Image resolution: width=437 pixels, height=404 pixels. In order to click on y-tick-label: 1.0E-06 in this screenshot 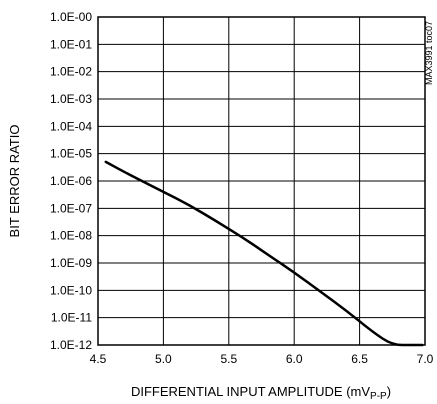, I will do `click(71, 181)`.